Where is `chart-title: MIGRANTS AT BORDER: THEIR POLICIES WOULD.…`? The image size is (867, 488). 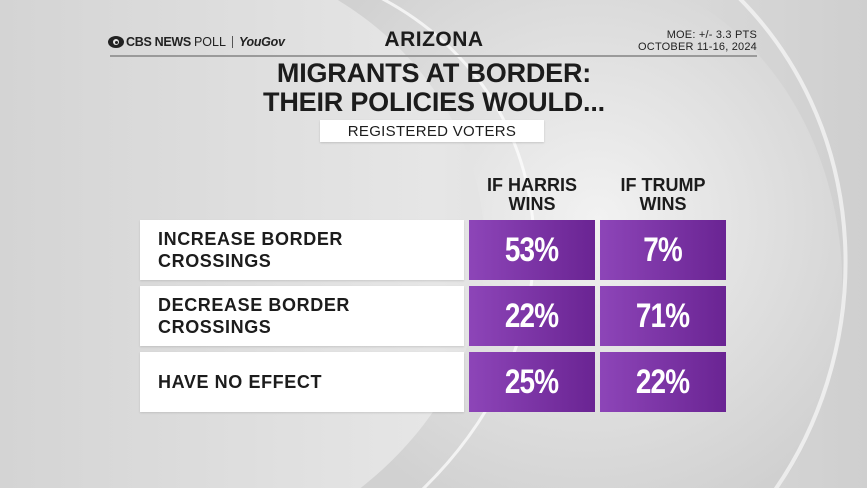 chart-title: MIGRANTS AT BORDER: THEIR POLICIES WOULD.… is located at coordinates (434, 88).